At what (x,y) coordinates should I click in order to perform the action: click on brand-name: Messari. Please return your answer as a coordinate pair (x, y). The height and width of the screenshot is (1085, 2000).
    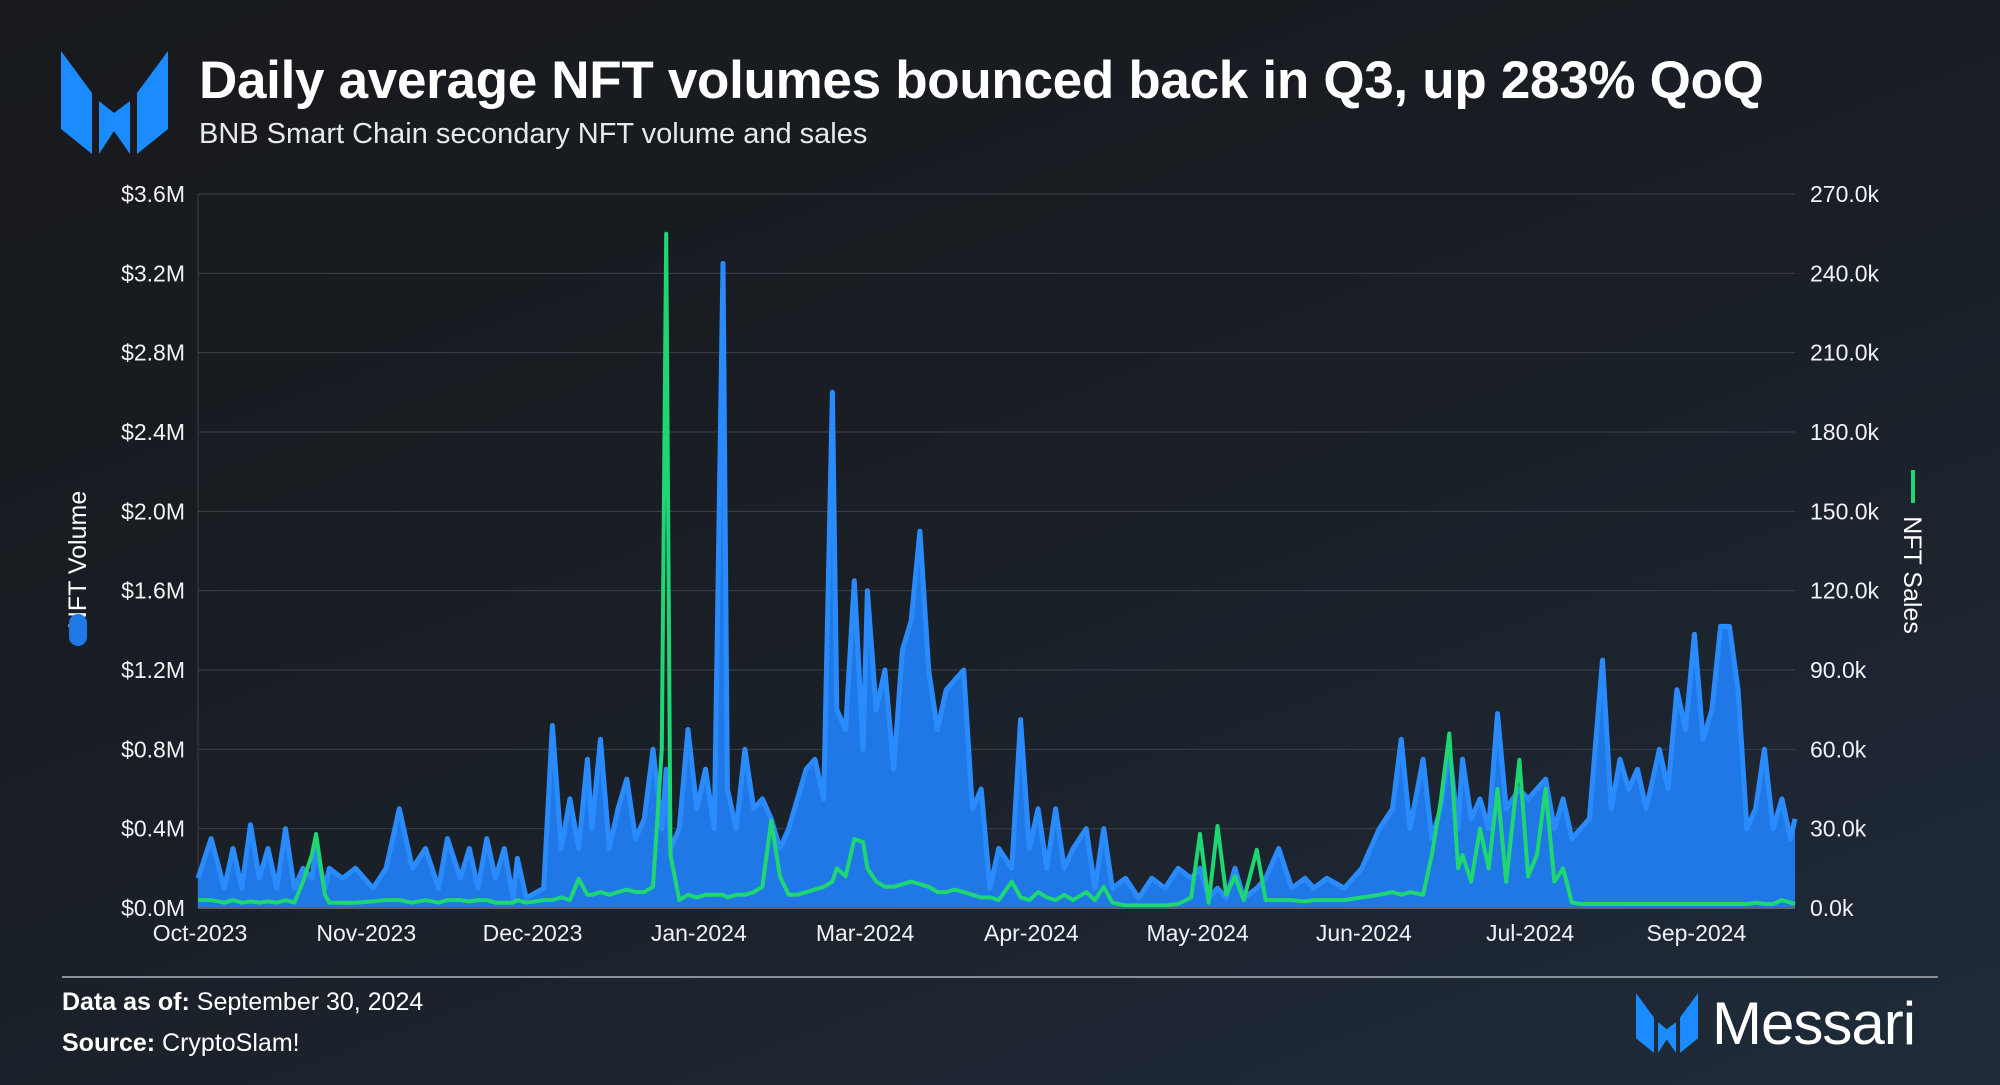
    Looking at the image, I should click on (1814, 1023).